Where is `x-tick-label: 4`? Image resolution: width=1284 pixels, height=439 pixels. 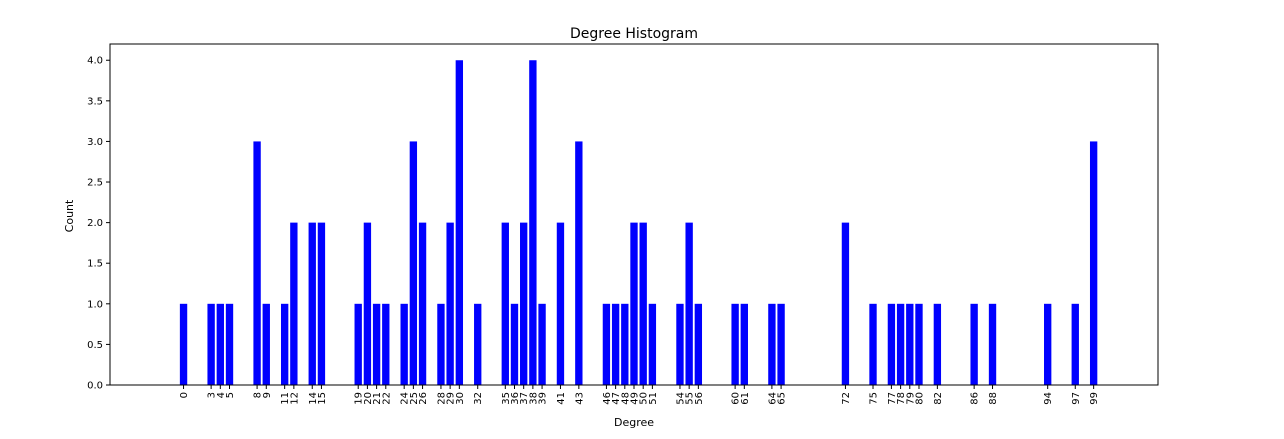 x-tick-label: 4 is located at coordinates (221, 395).